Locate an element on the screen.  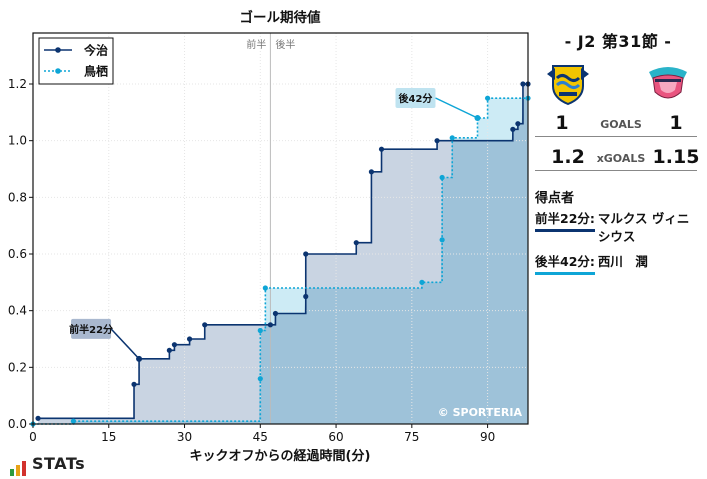
y-tick-label: 0.6 is located at coordinates (17, 254).